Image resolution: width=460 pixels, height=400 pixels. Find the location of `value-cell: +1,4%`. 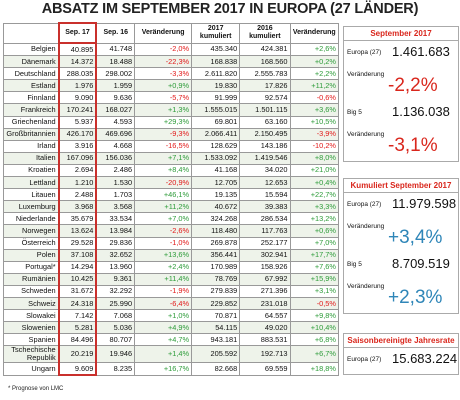

value-cell: +1,4% is located at coordinates (163, 354).